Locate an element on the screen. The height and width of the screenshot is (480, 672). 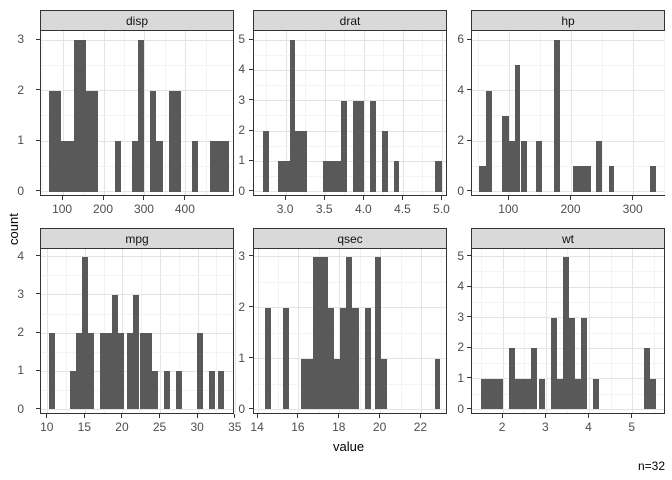
x-tick-label: 30 is located at coordinates (197, 427).